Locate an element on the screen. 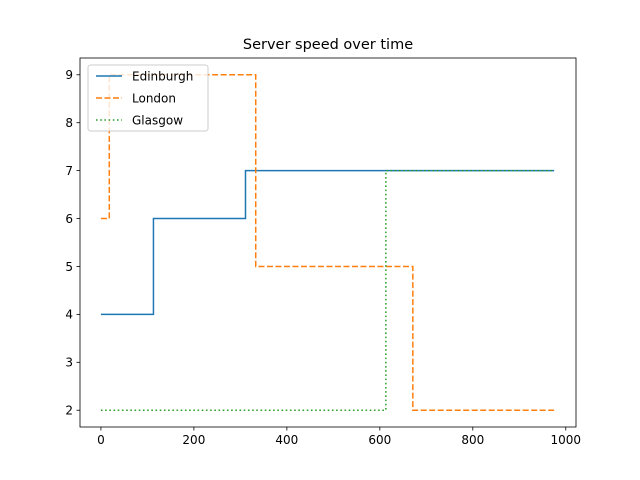 This screenshot has height=480, width=640. legend: Edinburgh London Glasgow is located at coordinates (148, 98).